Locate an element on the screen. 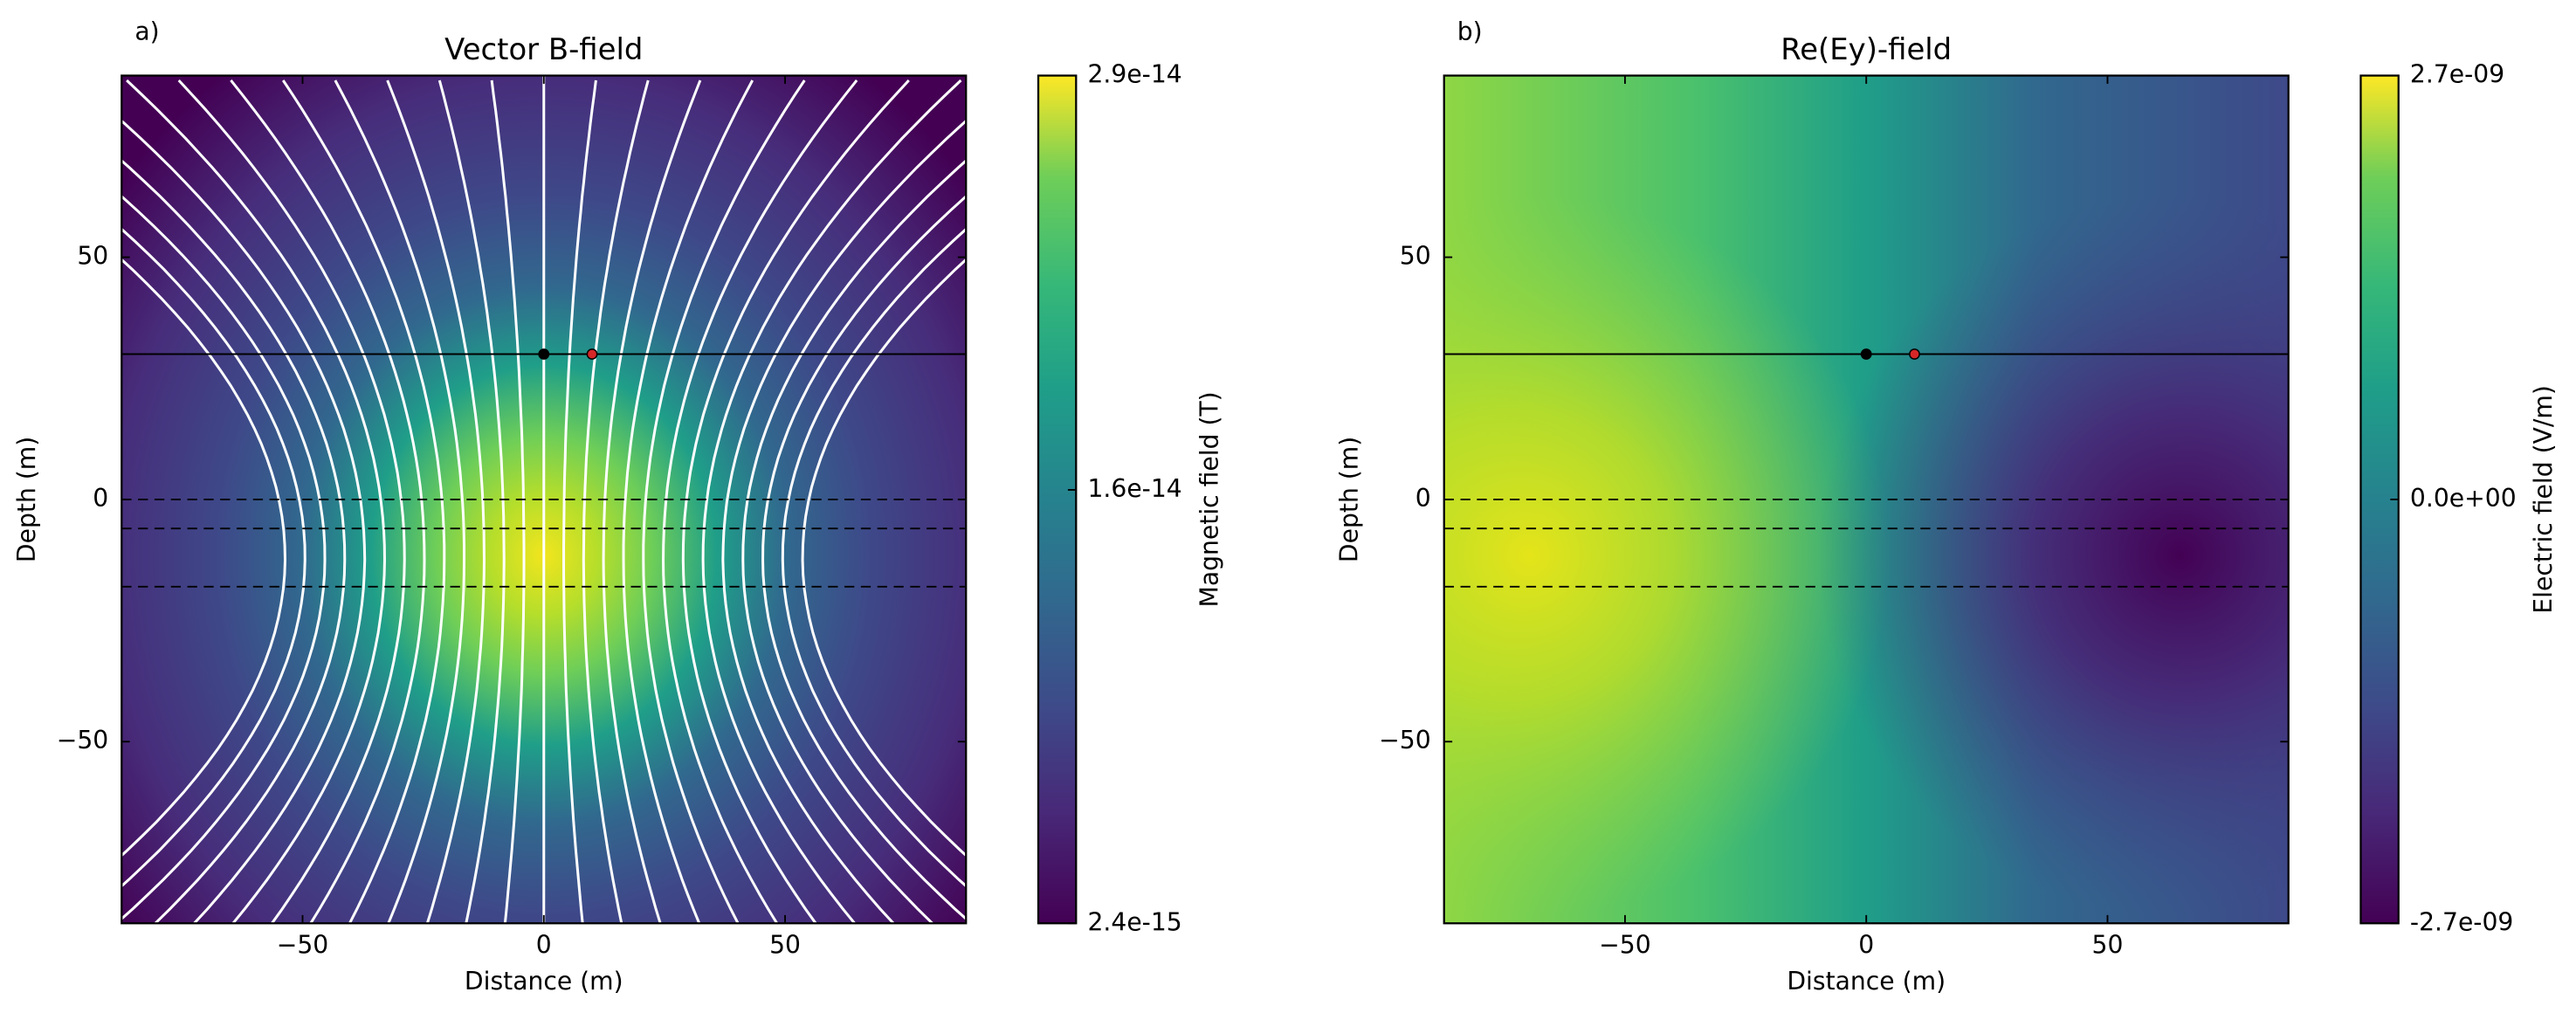  plot is located at coordinates (1866, 468).